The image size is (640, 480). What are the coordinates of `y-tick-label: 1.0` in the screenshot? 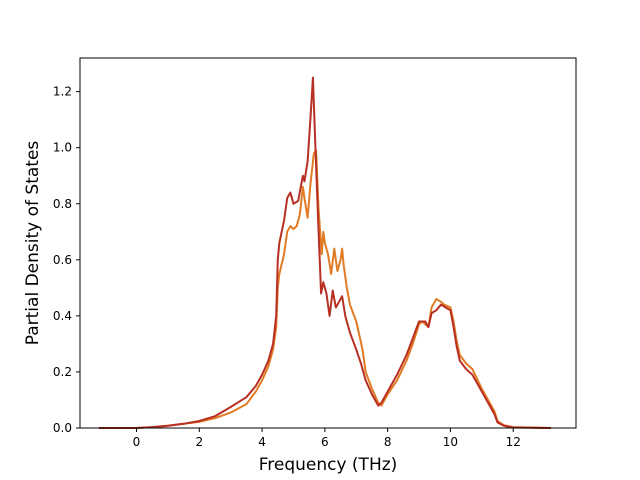 It's located at (62, 148).